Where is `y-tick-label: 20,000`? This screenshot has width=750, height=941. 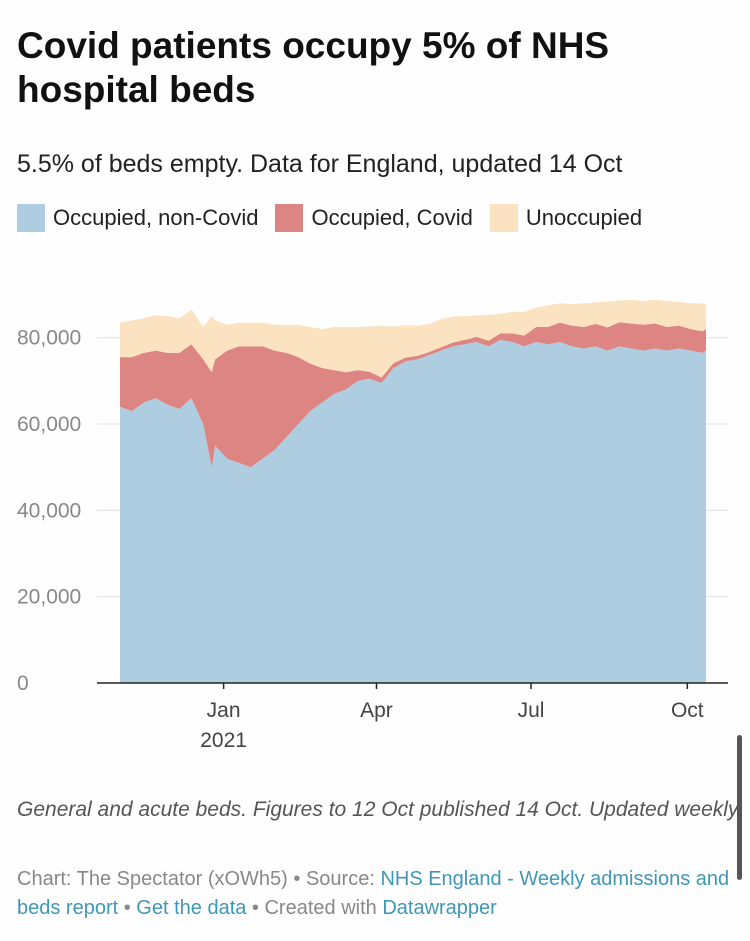
y-tick-label: 20,000 is located at coordinates (49, 597).